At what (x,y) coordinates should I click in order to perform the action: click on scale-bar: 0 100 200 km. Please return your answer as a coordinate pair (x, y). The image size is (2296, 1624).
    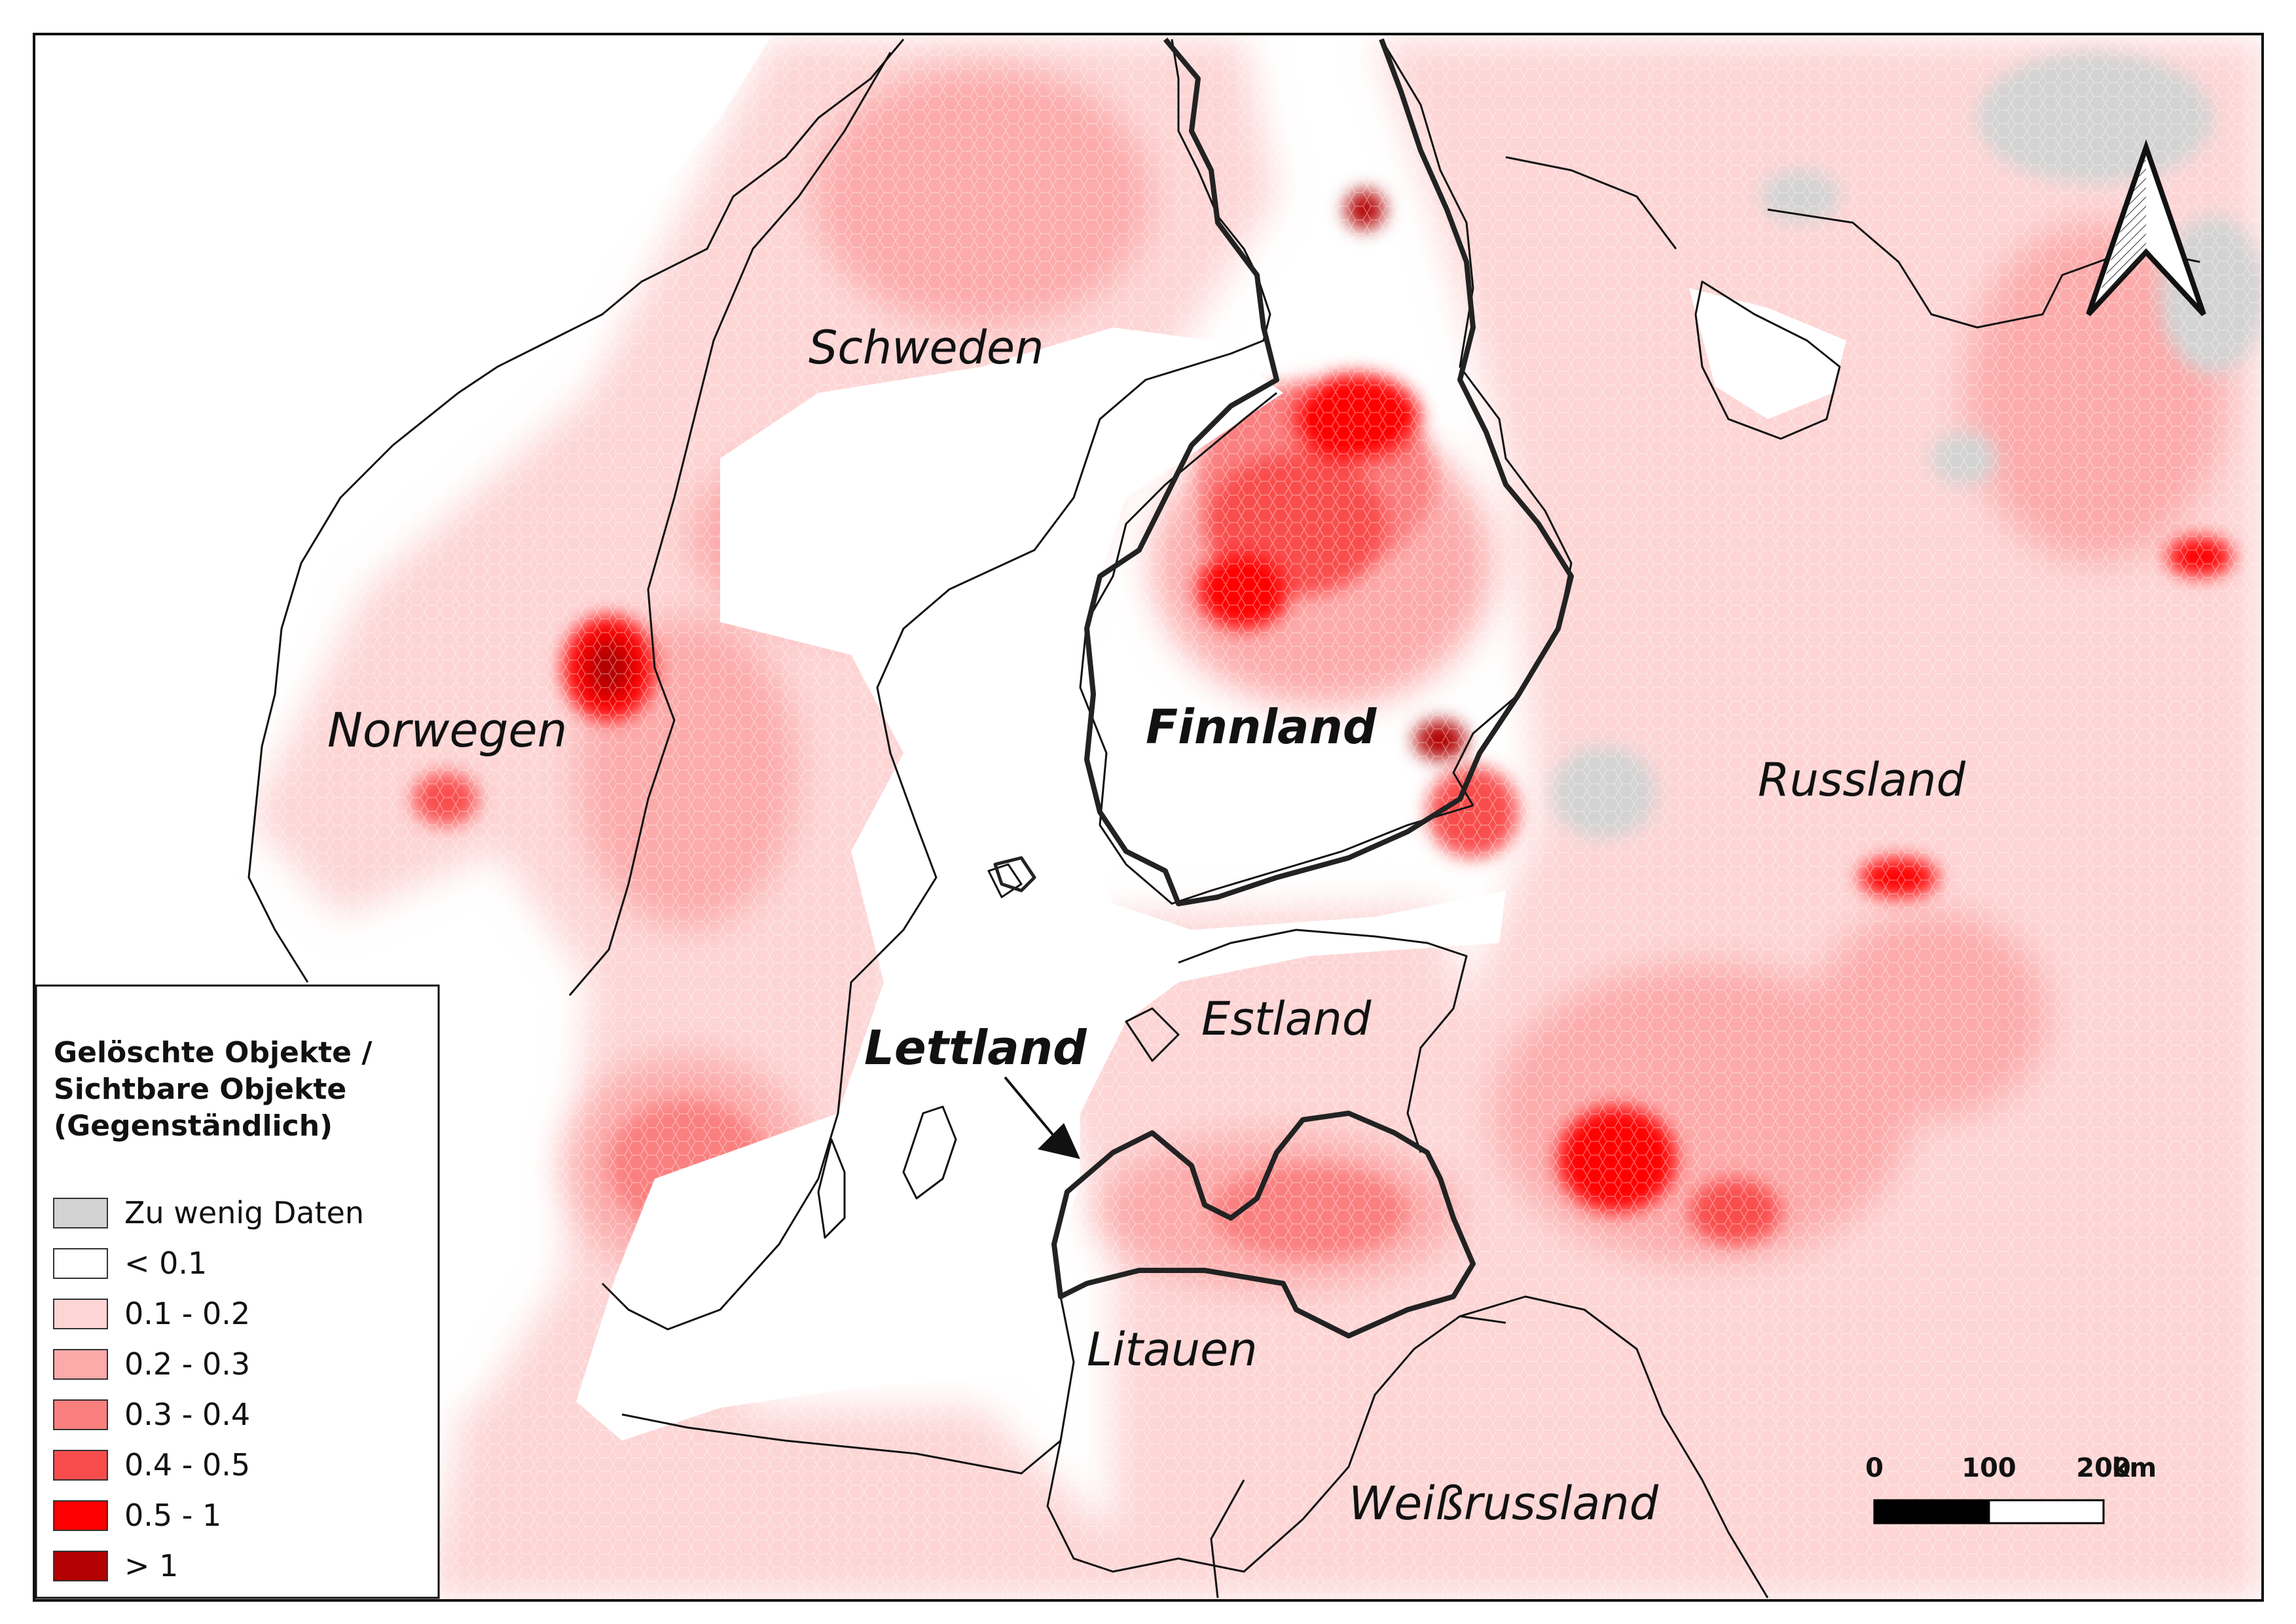
    Looking at the image, I should click on (2011, 1488).